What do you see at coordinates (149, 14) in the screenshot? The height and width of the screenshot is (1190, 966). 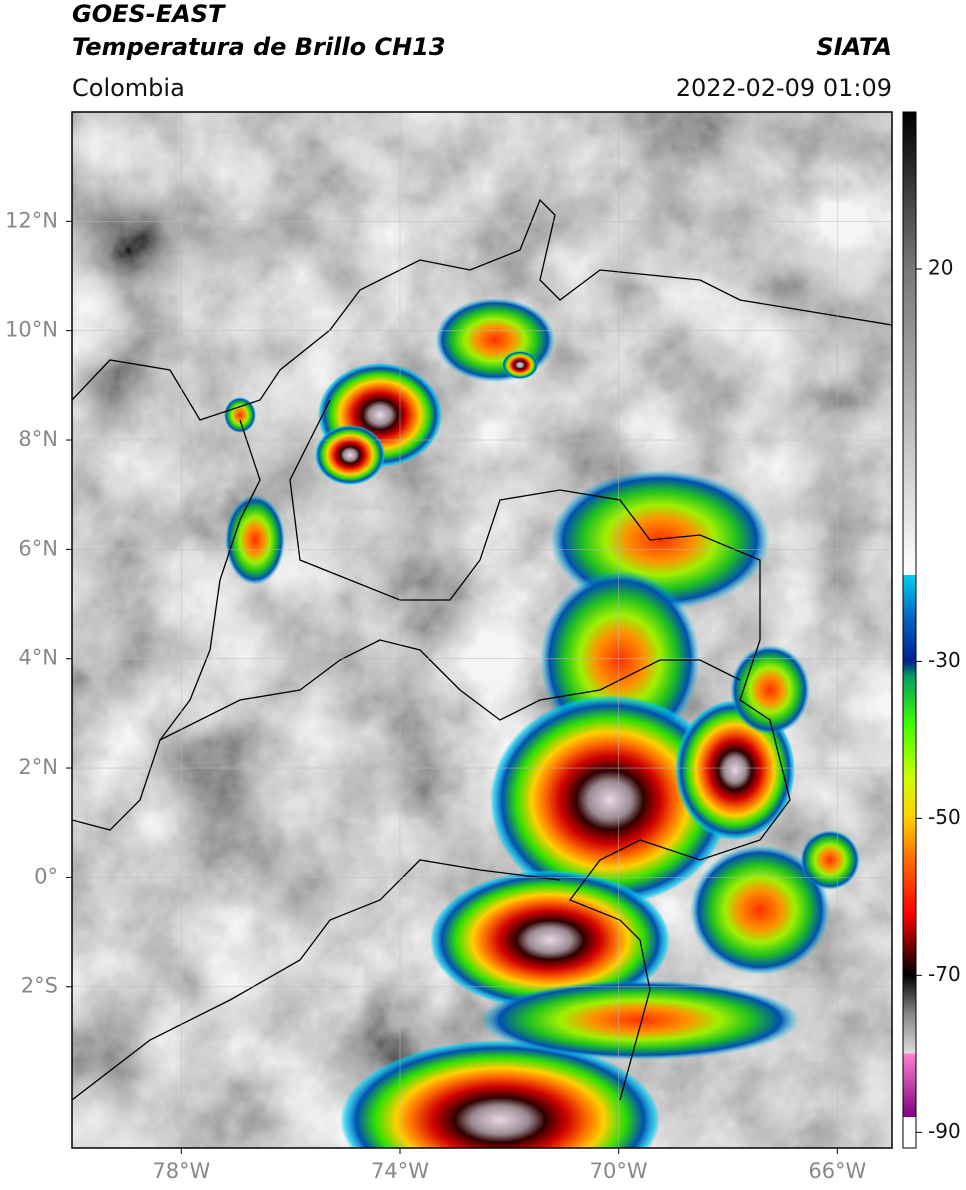 I see `title: GOES-EAST` at bounding box center [149, 14].